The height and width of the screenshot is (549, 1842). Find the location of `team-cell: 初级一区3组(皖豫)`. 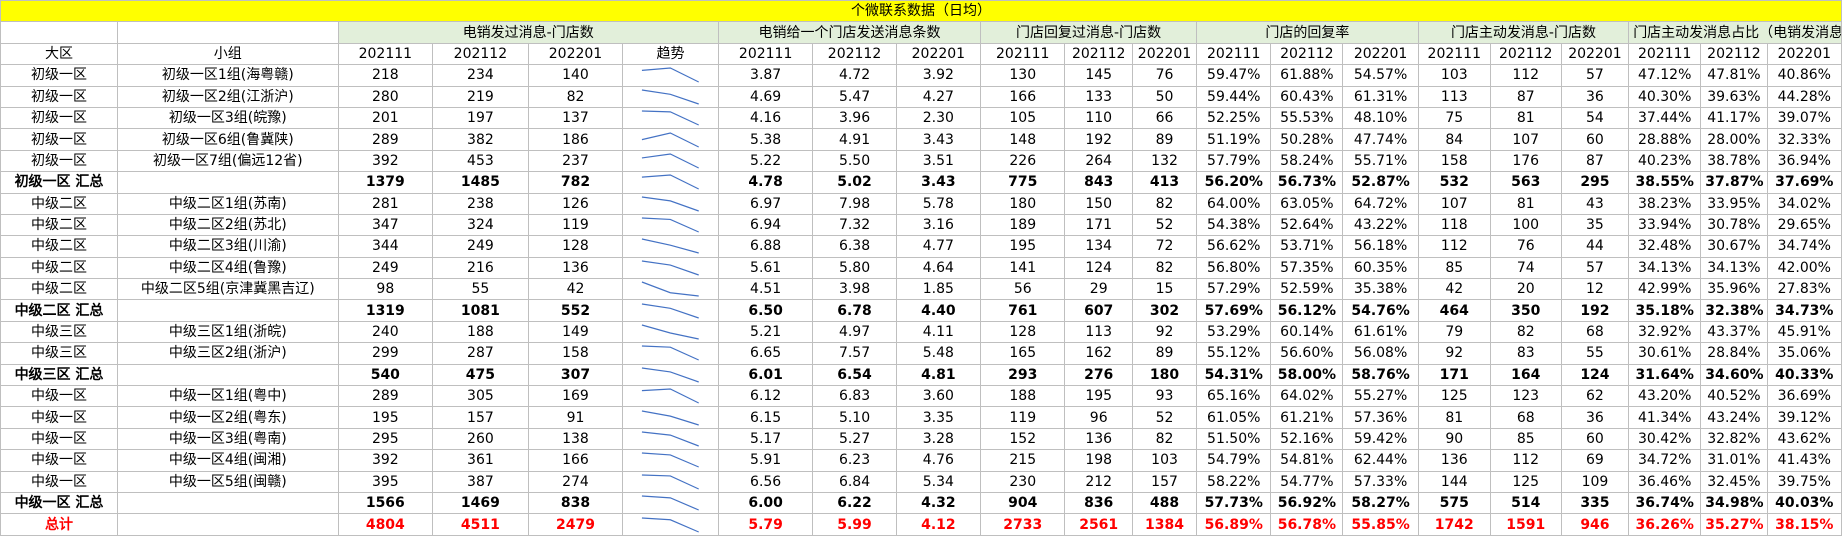

team-cell: 初级一区3组(皖豫) is located at coordinates (228, 118).